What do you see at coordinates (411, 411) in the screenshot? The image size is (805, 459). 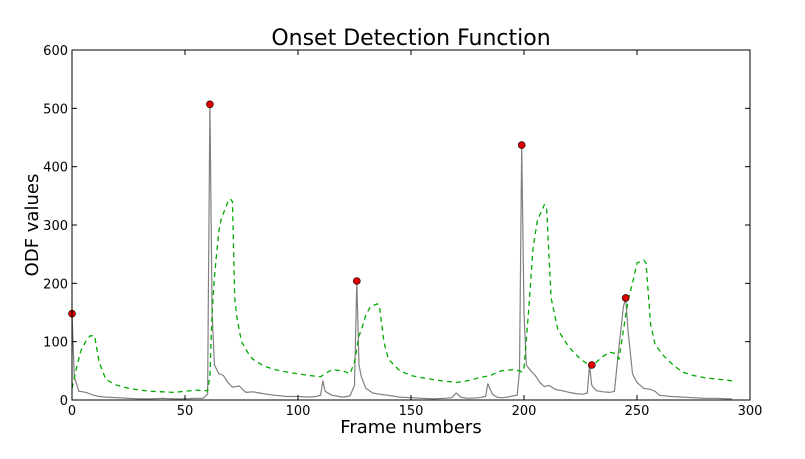 I see `x-tick-label: 150` at bounding box center [411, 411].